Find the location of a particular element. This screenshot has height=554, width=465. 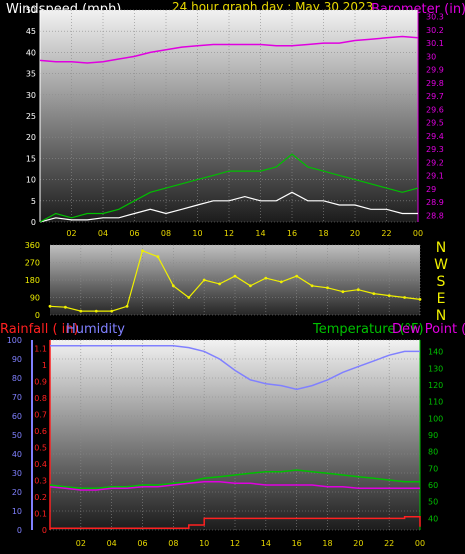

series-wind-gust is located at coordinates (229, 188).